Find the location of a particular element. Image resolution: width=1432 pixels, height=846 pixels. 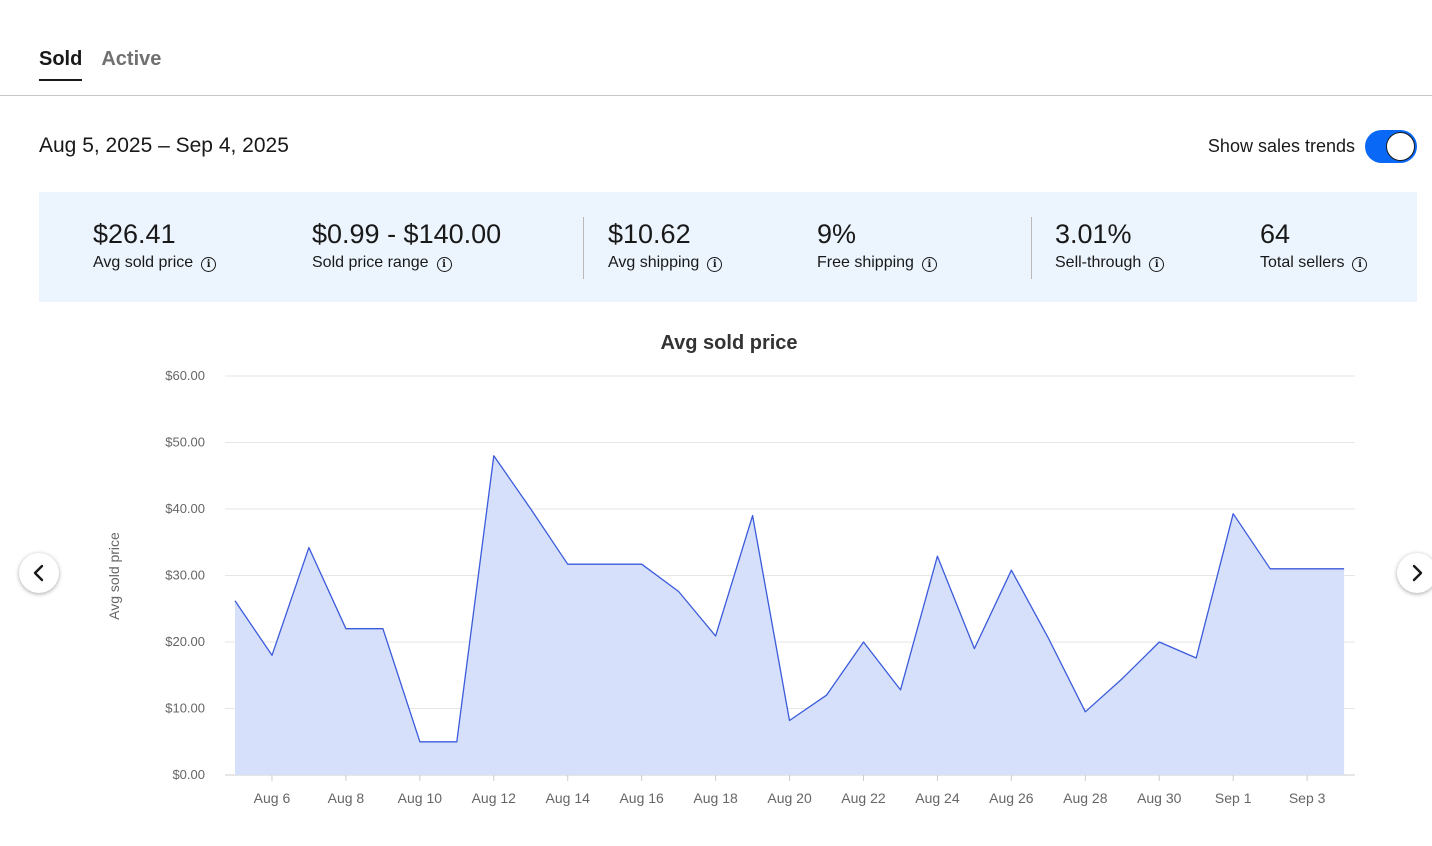

x-tick-label: Aug 6 is located at coordinates (272, 798).